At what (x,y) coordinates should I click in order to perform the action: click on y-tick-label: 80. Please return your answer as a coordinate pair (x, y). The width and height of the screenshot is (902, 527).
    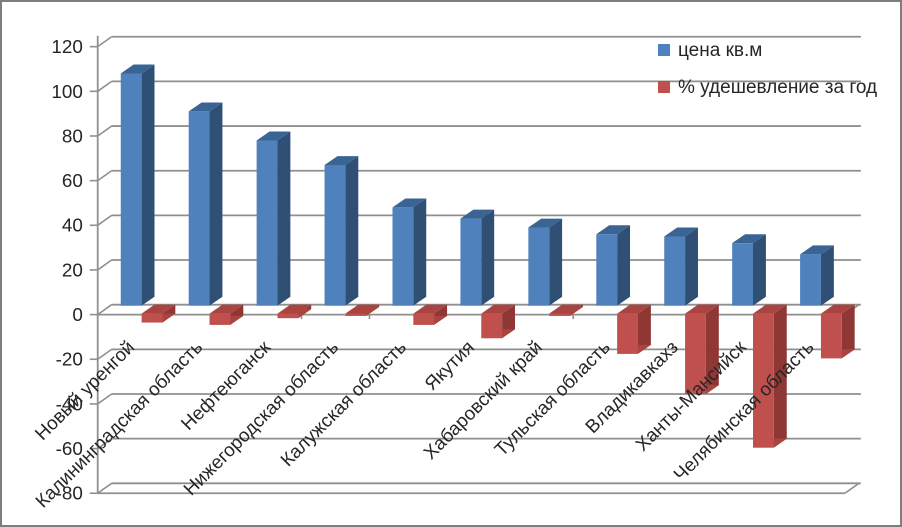
    Looking at the image, I should click on (72, 135).